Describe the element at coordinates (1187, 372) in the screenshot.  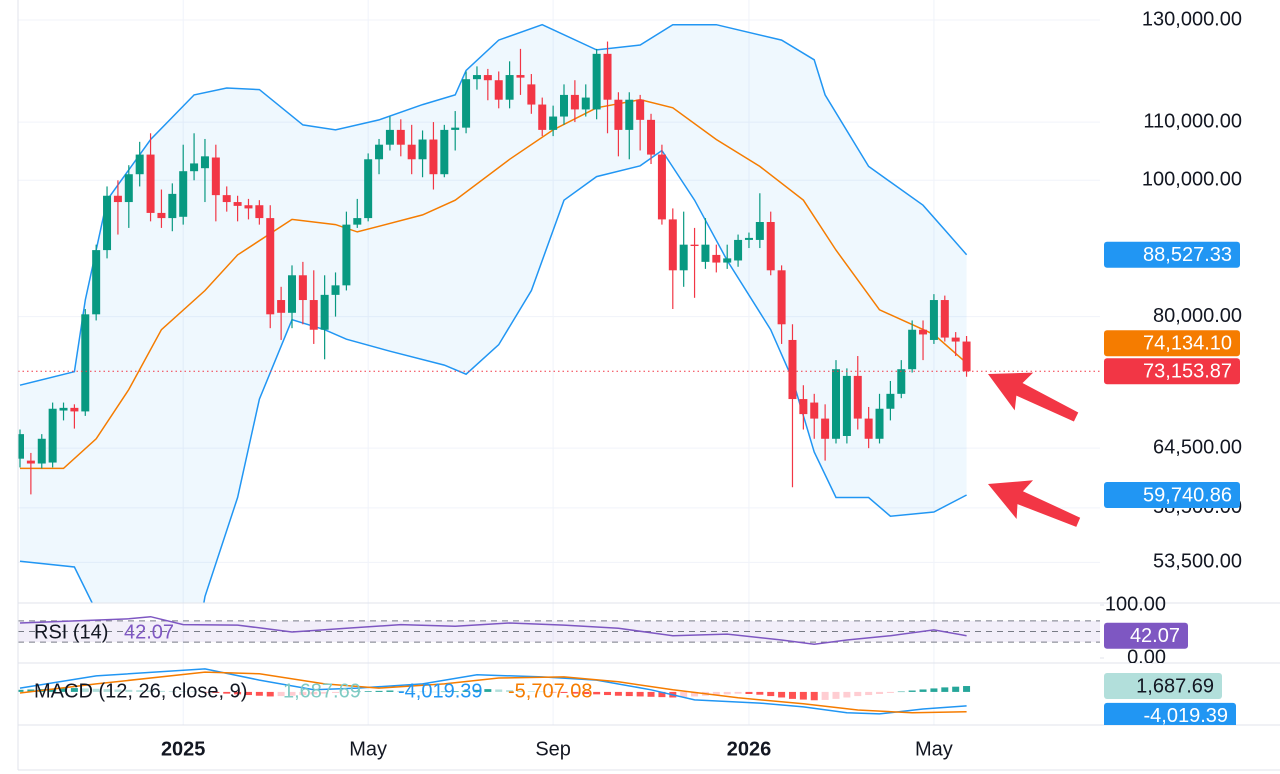
I see `price-badge-label: 73,153.87` at that location.